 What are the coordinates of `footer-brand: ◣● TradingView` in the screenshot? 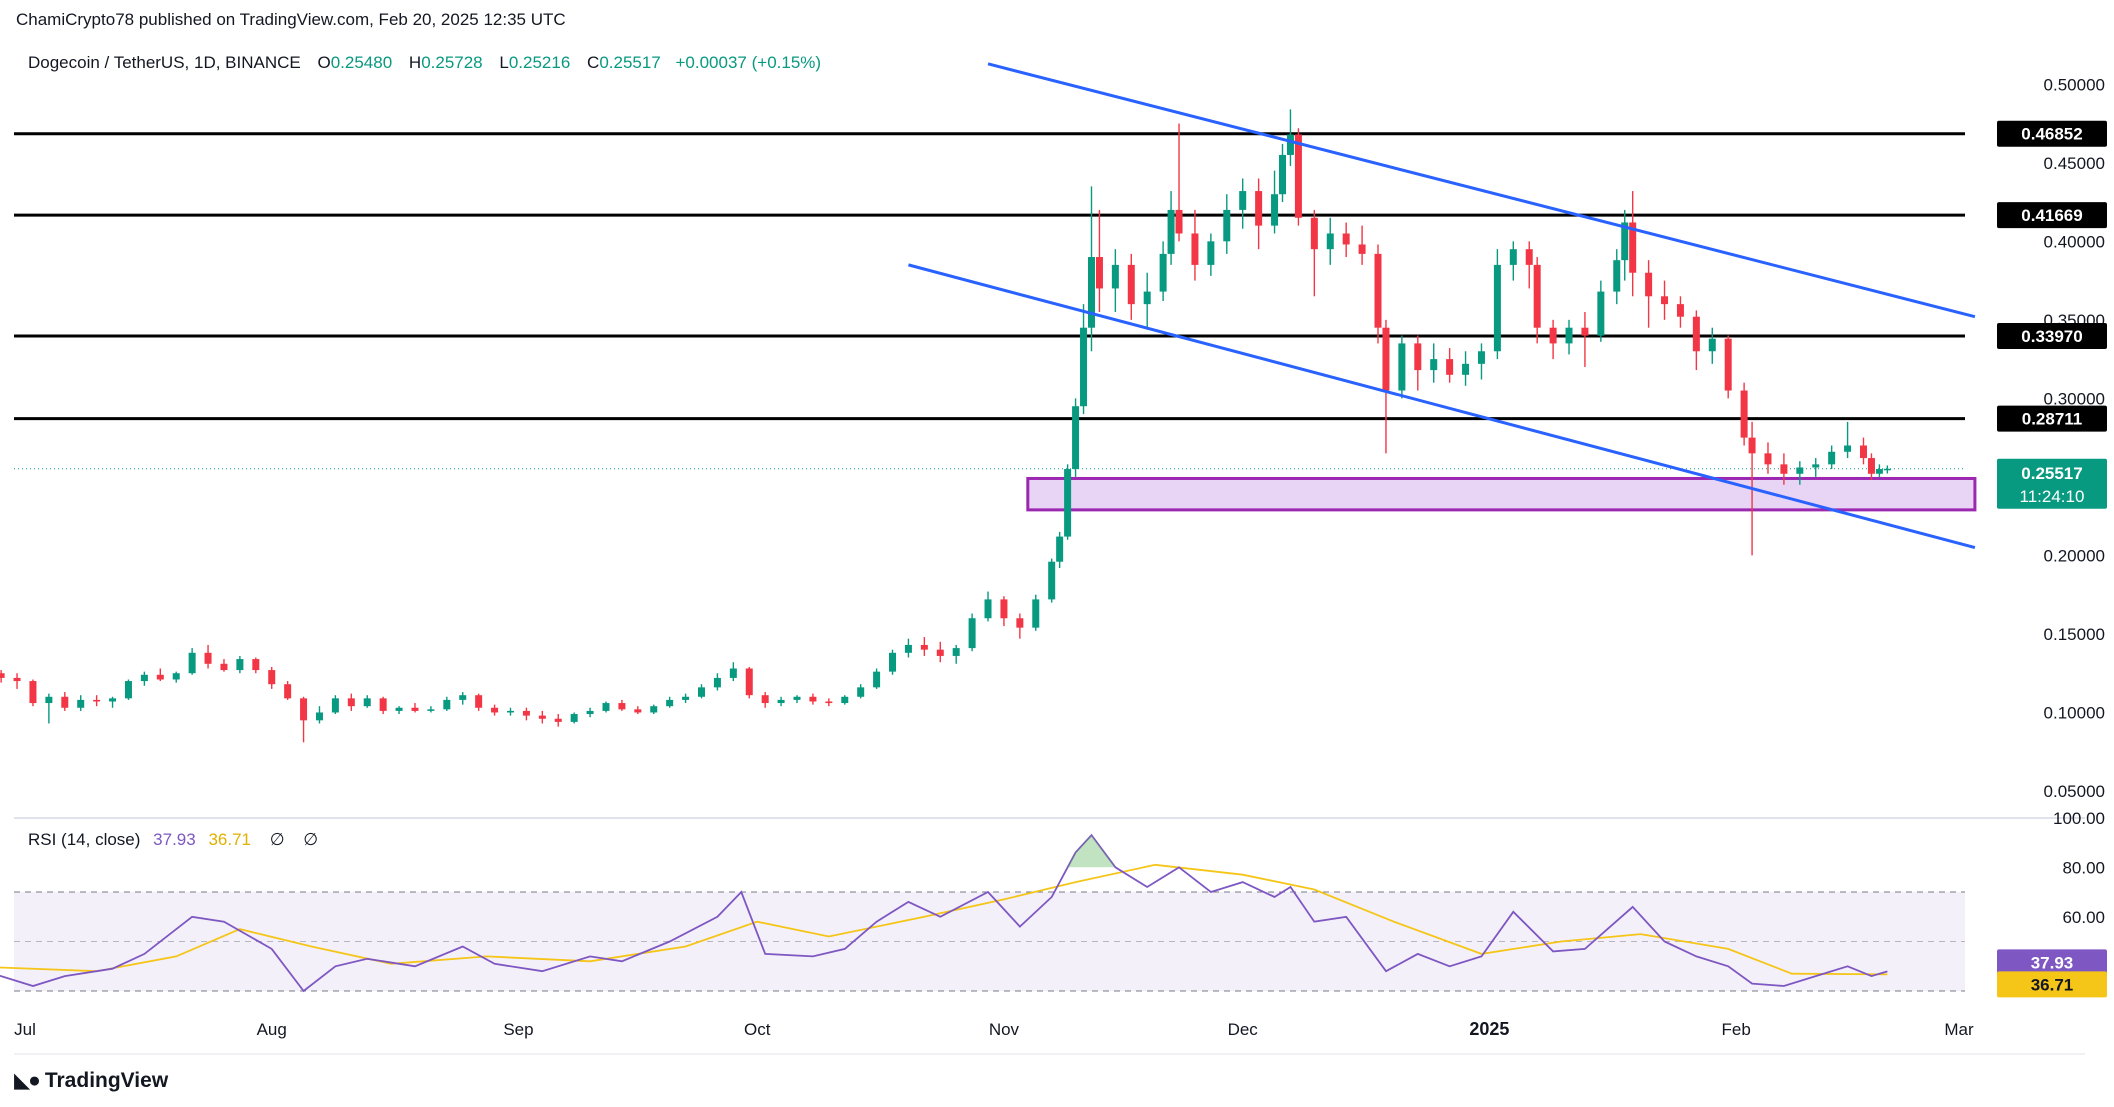 It's located at (91, 1080).